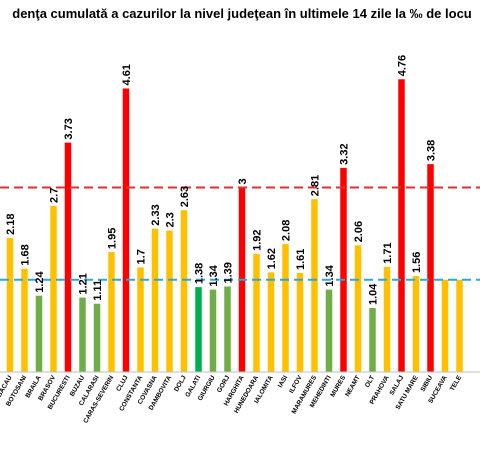 The image size is (480, 455). What do you see at coordinates (140, 319) in the screenshot?
I see `bar-constanta` at bounding box center [140, 319].